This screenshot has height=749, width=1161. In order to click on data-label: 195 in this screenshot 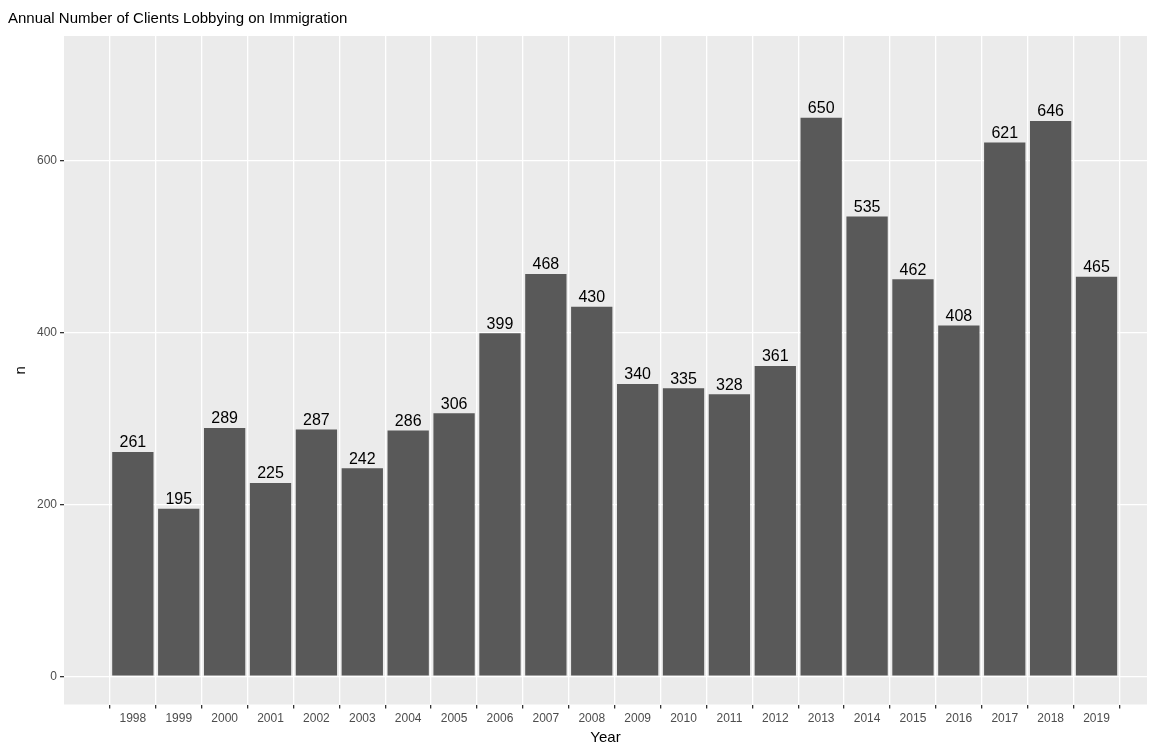, I will do `click(179, 499)`.